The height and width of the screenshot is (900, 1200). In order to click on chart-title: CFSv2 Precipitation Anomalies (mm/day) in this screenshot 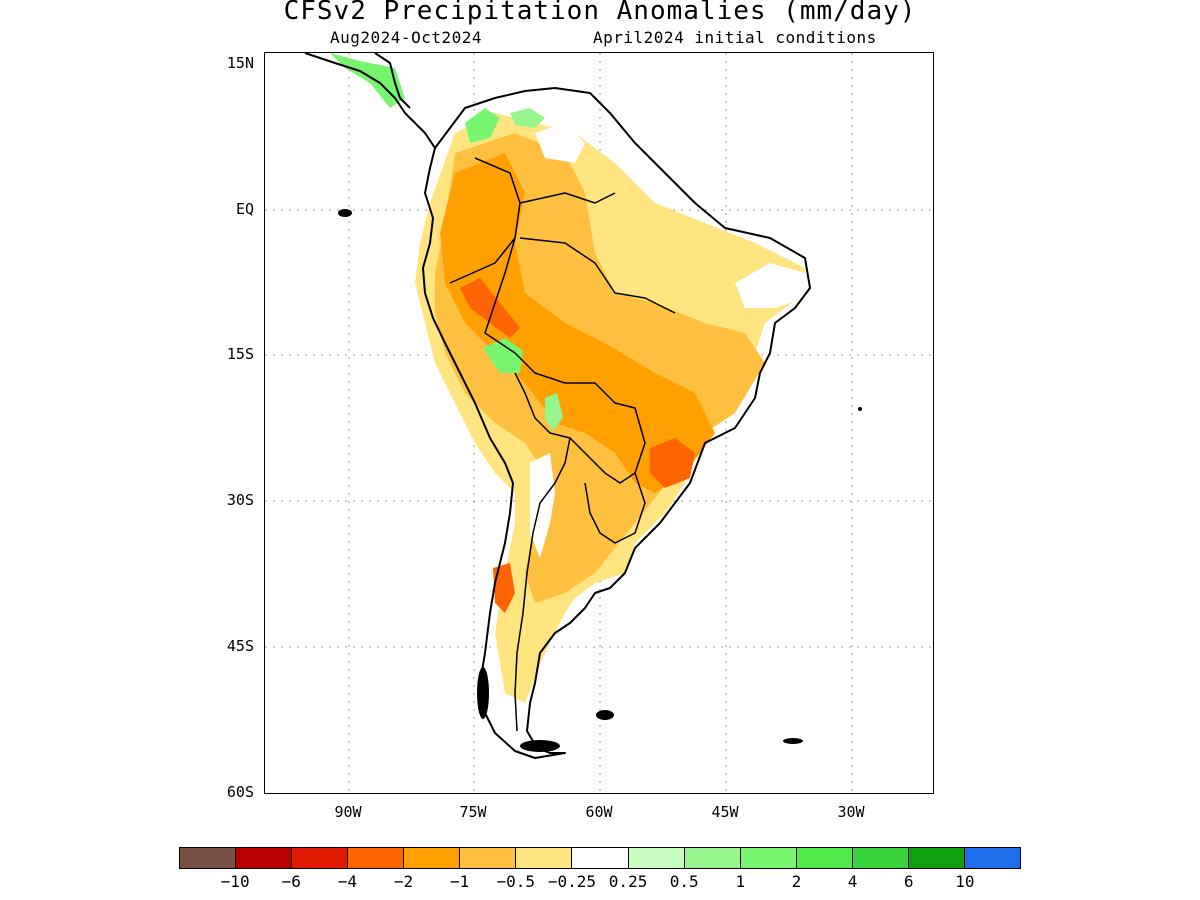, I will do `click(600, 13)`.